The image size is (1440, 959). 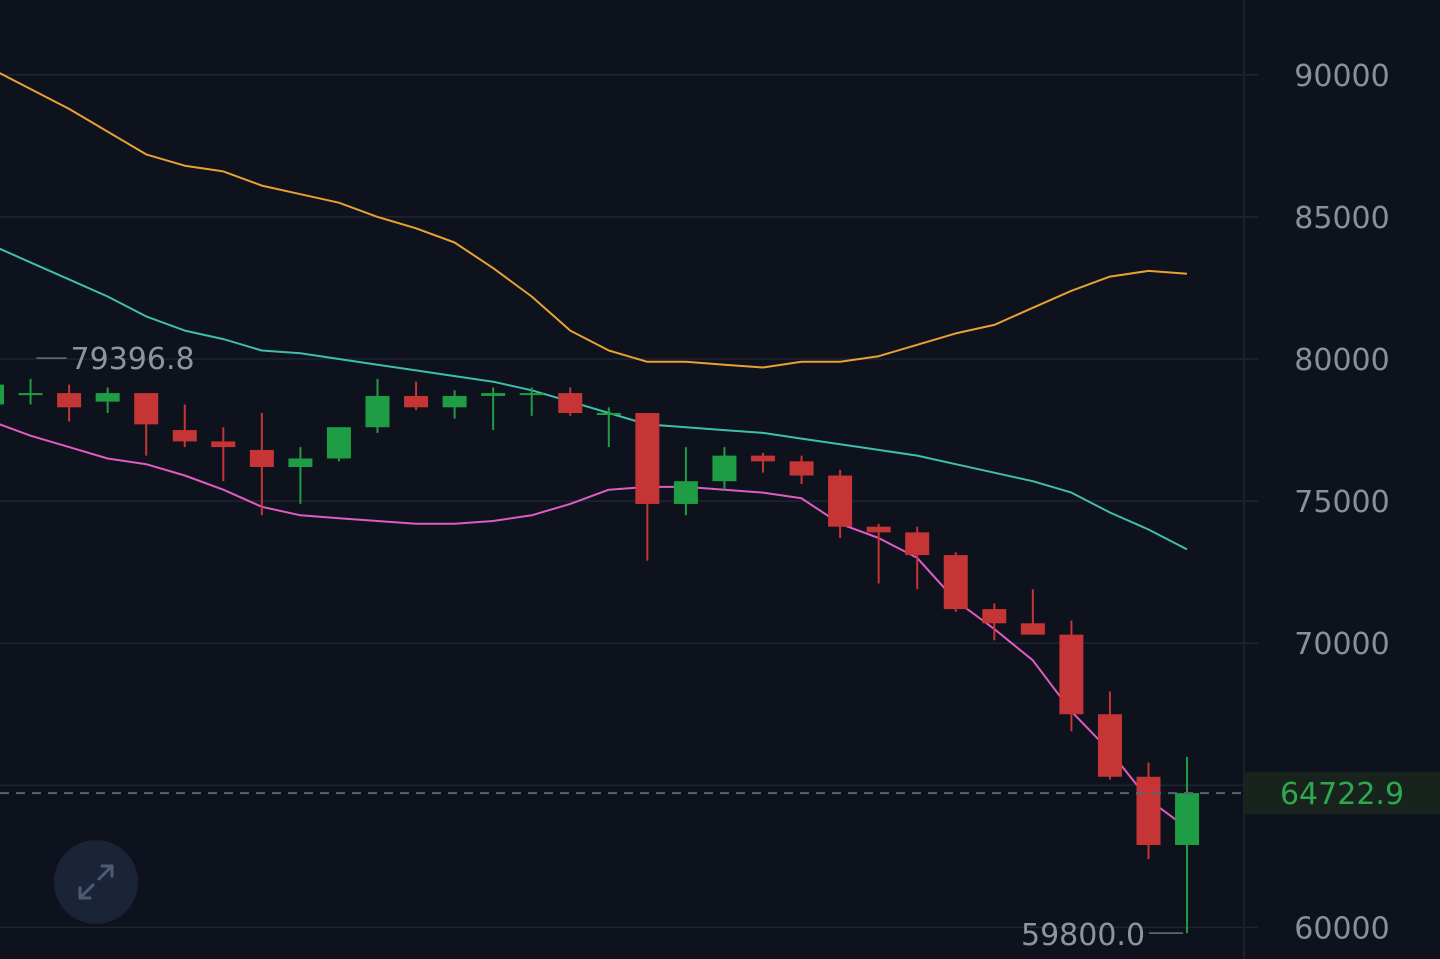 What do you see at coordinates (1341, 360) in the screenshot?
I see `y-tick-label: 80000` at bounding box center [1341, 360].